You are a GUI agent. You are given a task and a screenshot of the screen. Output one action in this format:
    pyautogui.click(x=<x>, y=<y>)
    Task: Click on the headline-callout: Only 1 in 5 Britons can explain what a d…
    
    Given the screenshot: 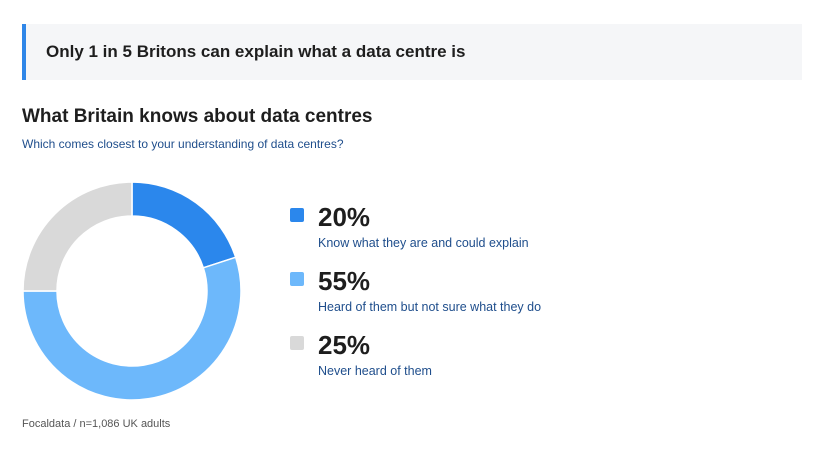 What is the action you would take?
    pyautogui.click(x=412, y=52)
    